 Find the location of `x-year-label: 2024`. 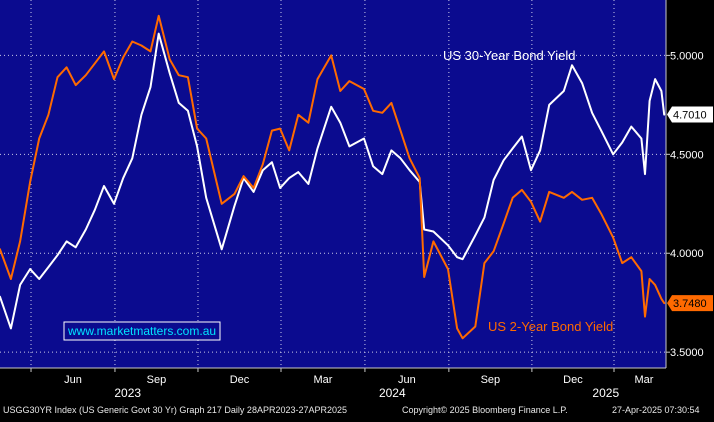

x-year-label: 2024 is located at coordinates (392, 393).